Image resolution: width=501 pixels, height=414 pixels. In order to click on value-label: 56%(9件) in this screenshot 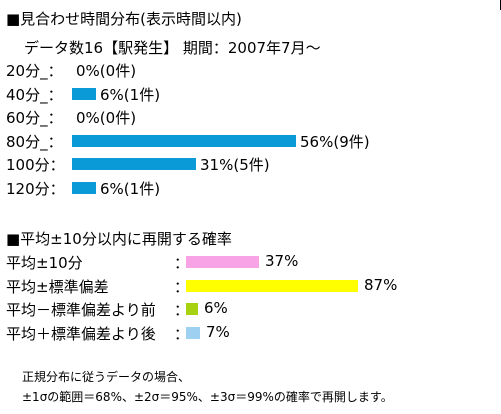, I will do `click(335, 141)`.